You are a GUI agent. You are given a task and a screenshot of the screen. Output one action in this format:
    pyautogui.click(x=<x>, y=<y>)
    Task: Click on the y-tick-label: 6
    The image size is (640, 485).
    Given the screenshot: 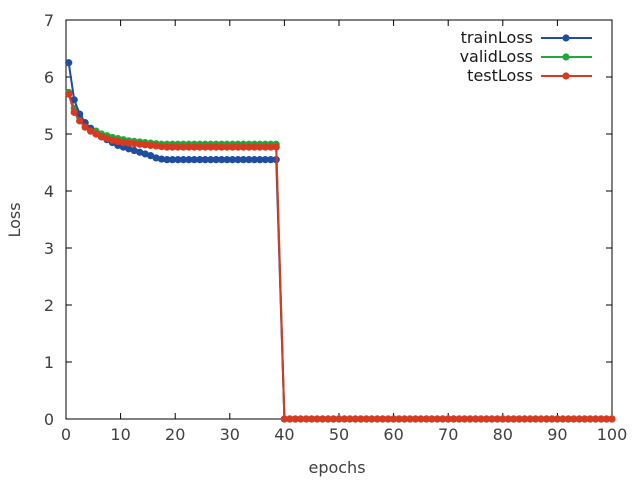 What is the action you would take?
    pyautogui.click(x=49, y=77)
    